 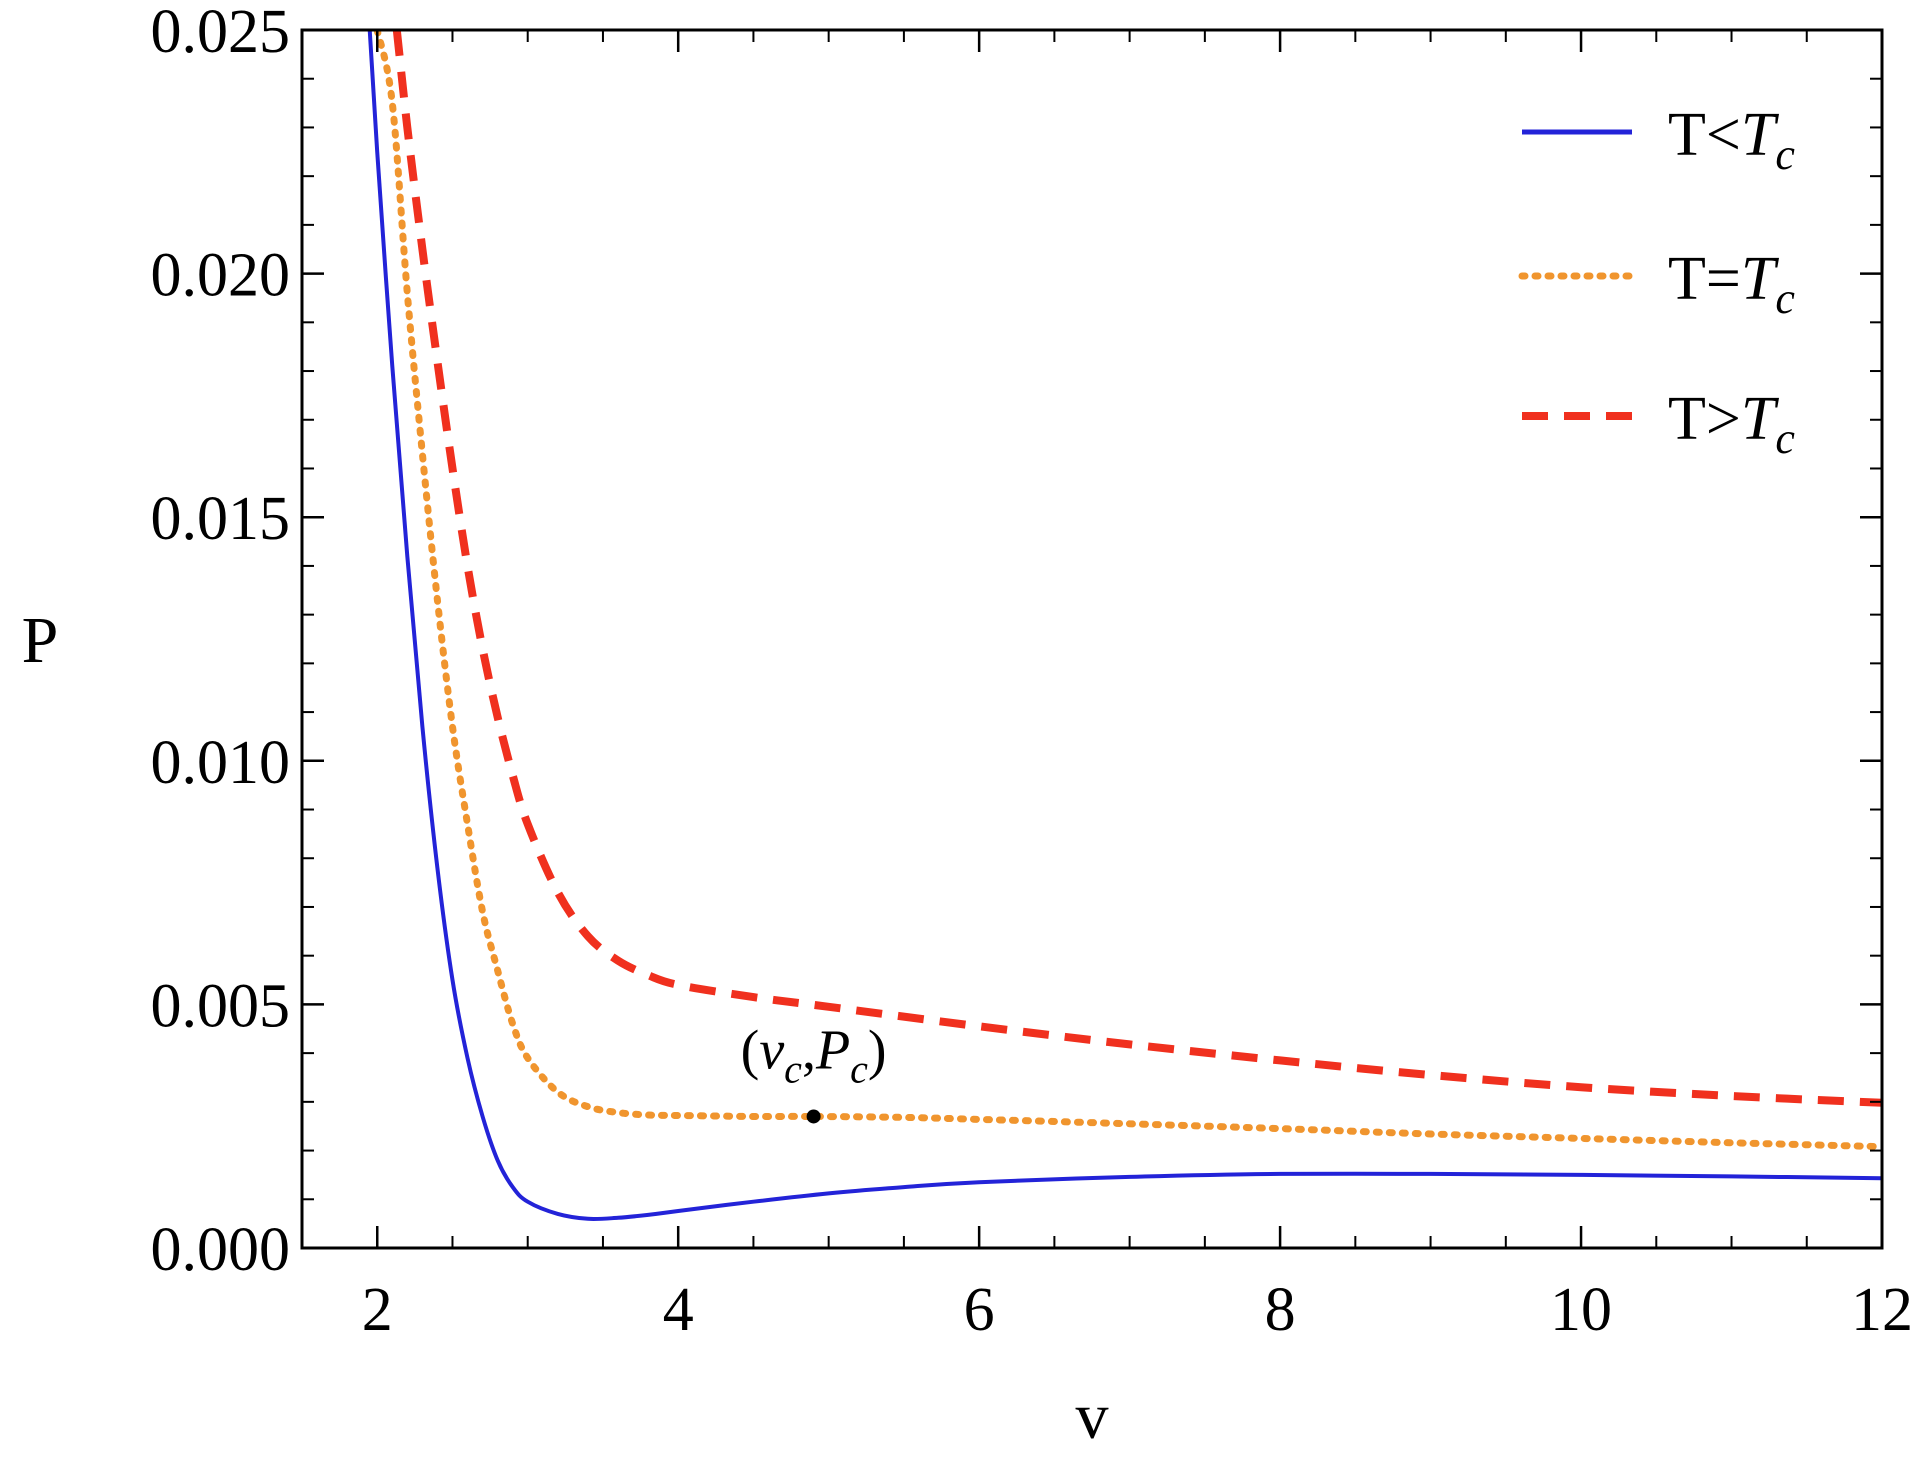 I want to click on legend-label-at-critical: T=Tc, so click(x=1731, y=284).